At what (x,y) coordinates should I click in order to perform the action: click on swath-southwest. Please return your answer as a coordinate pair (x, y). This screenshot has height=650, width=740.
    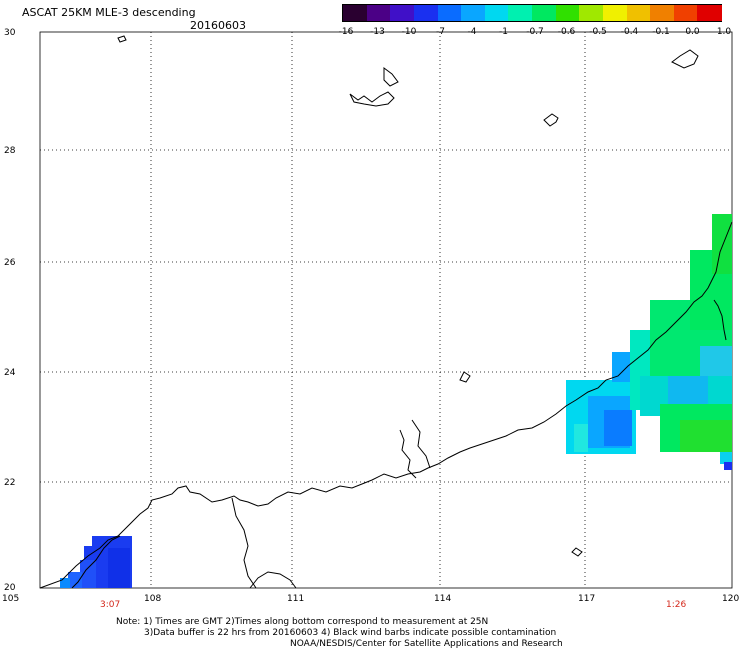
    Looking at the image, I should click on (96, 562).